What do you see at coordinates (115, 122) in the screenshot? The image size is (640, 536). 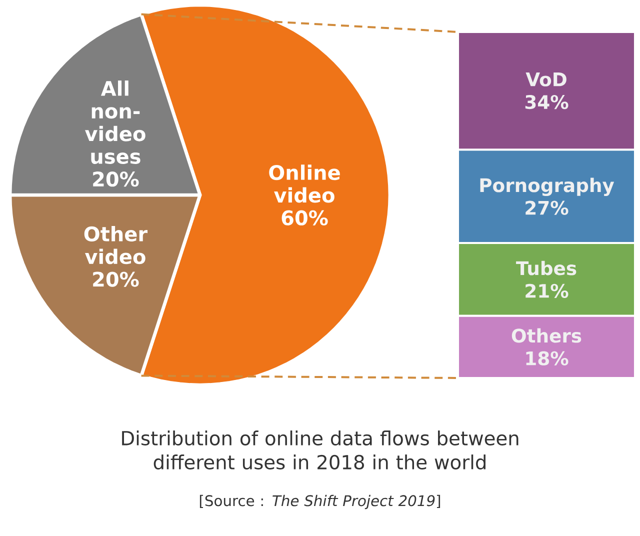 I see `slice-label: All non-video uses` at bounding box center [115, 122].